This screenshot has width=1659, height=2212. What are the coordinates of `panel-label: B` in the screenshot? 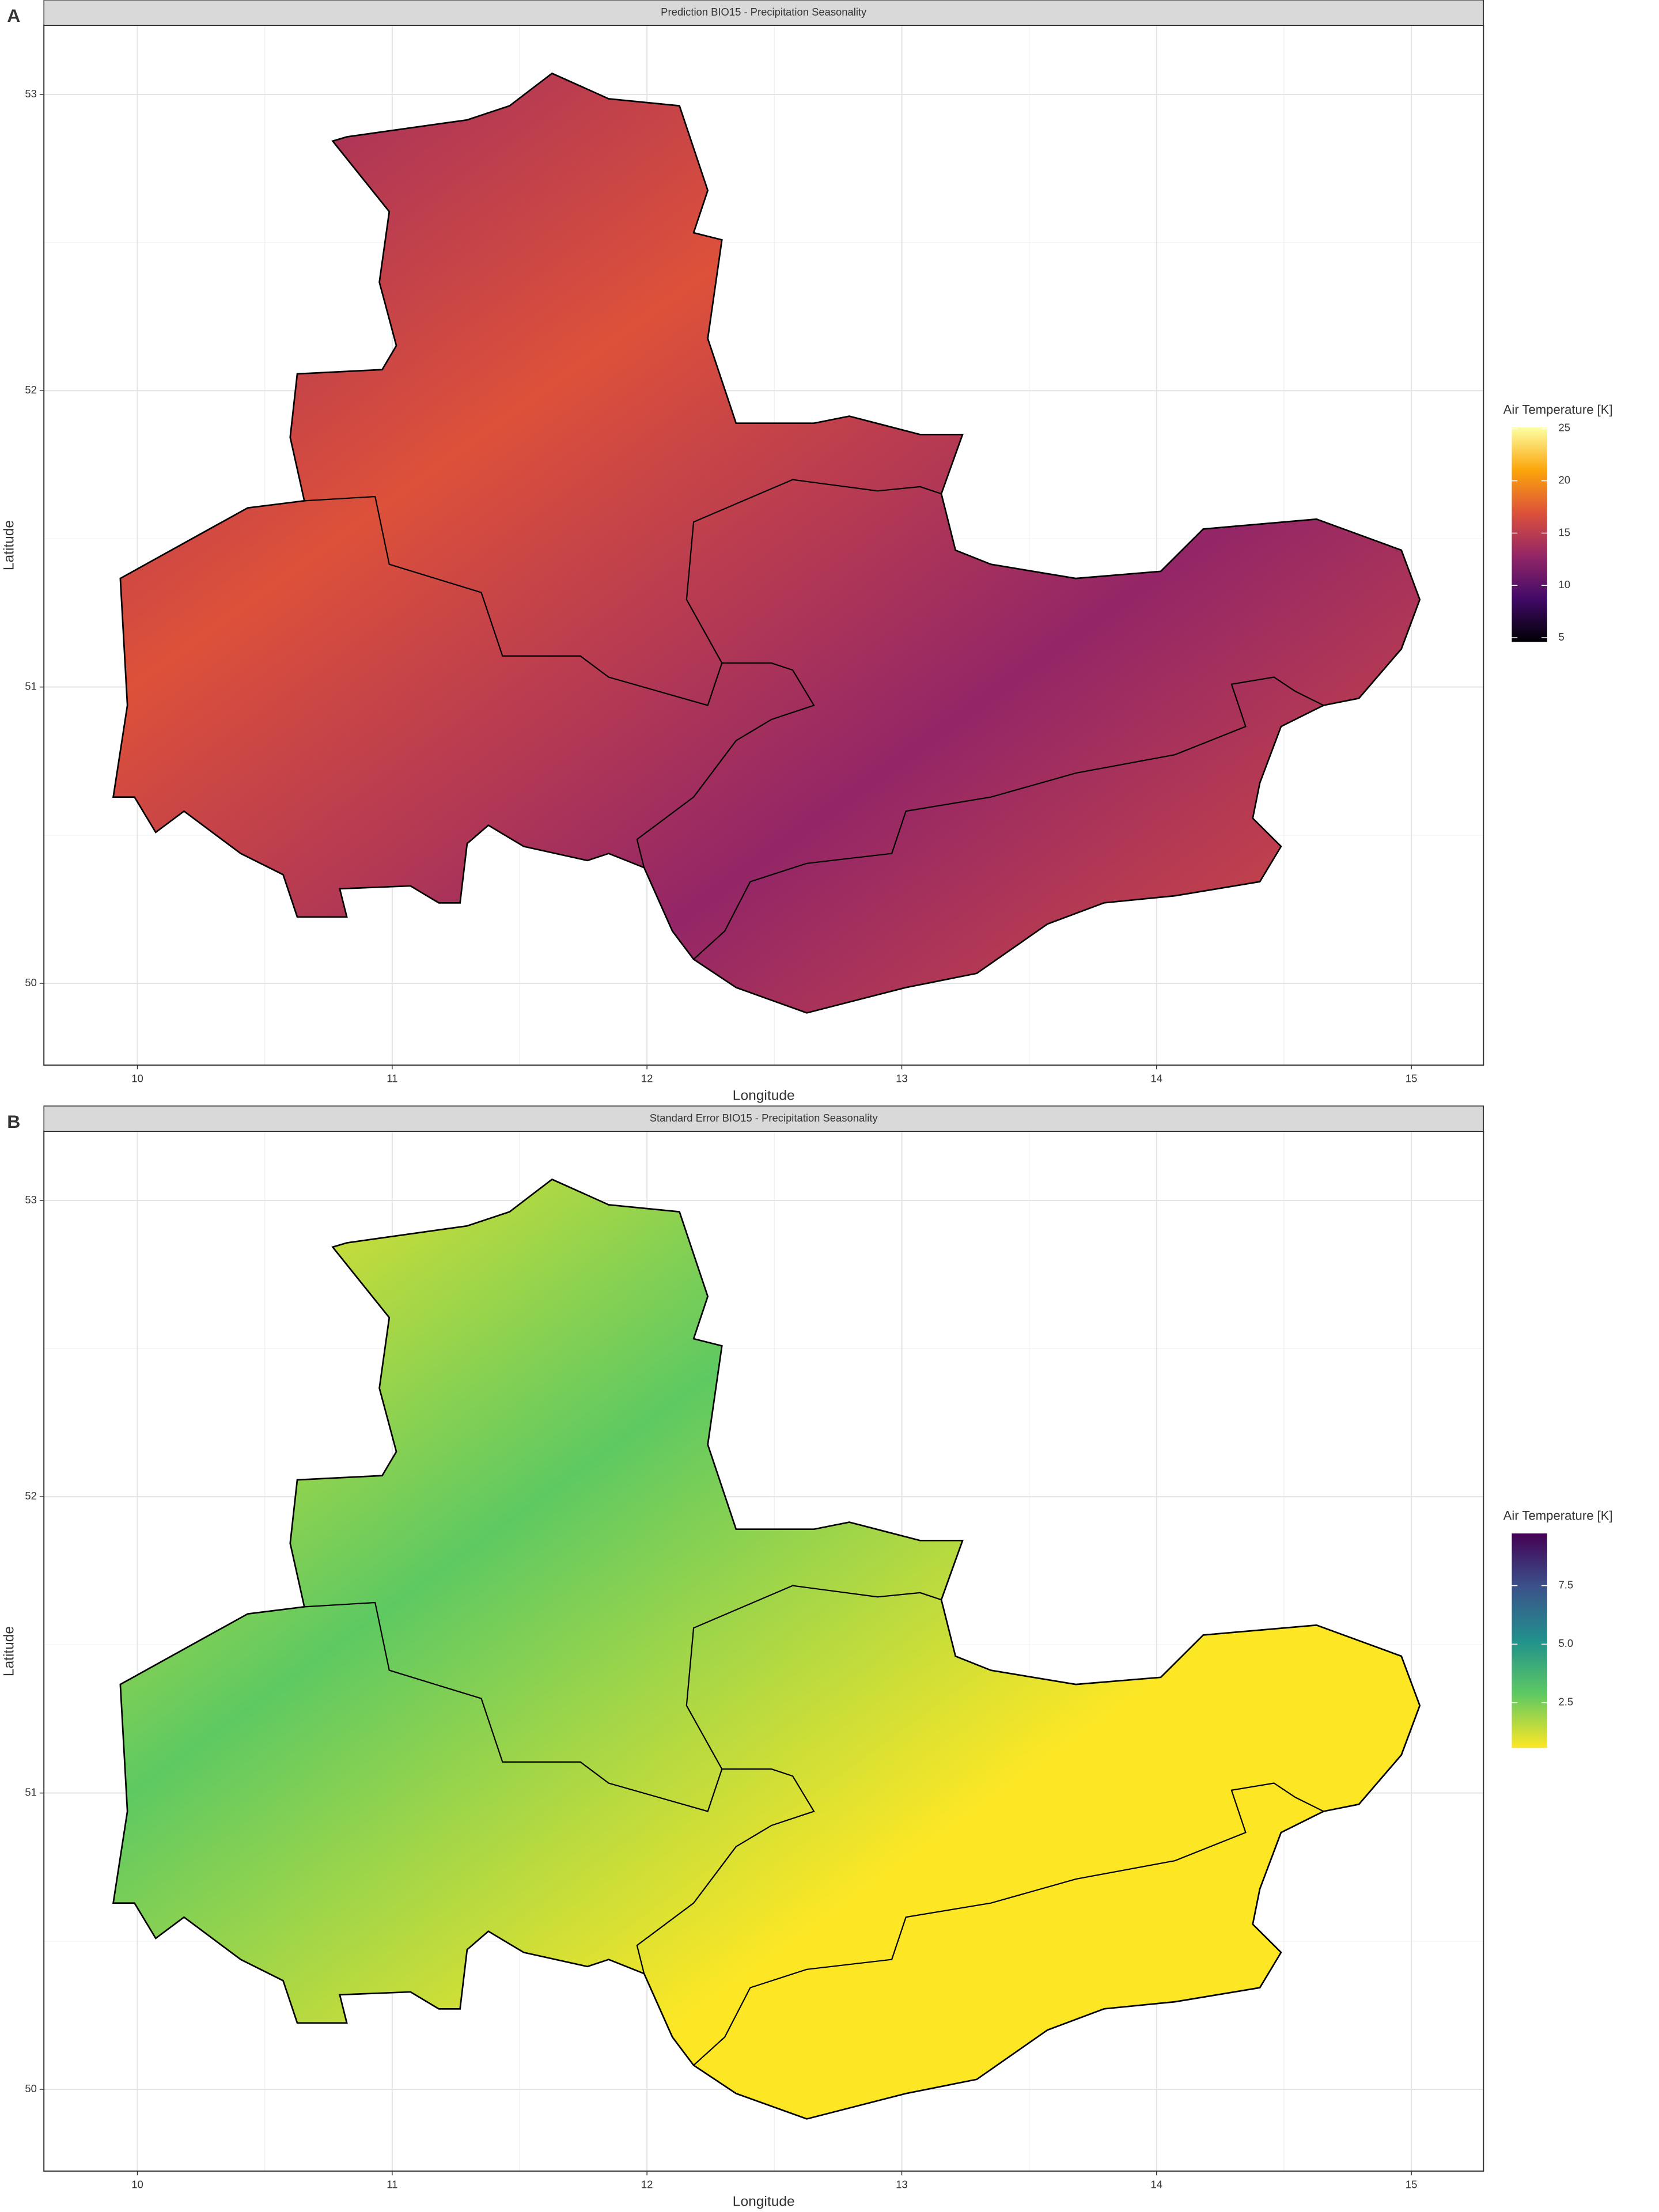 It's located at (13, 1121).